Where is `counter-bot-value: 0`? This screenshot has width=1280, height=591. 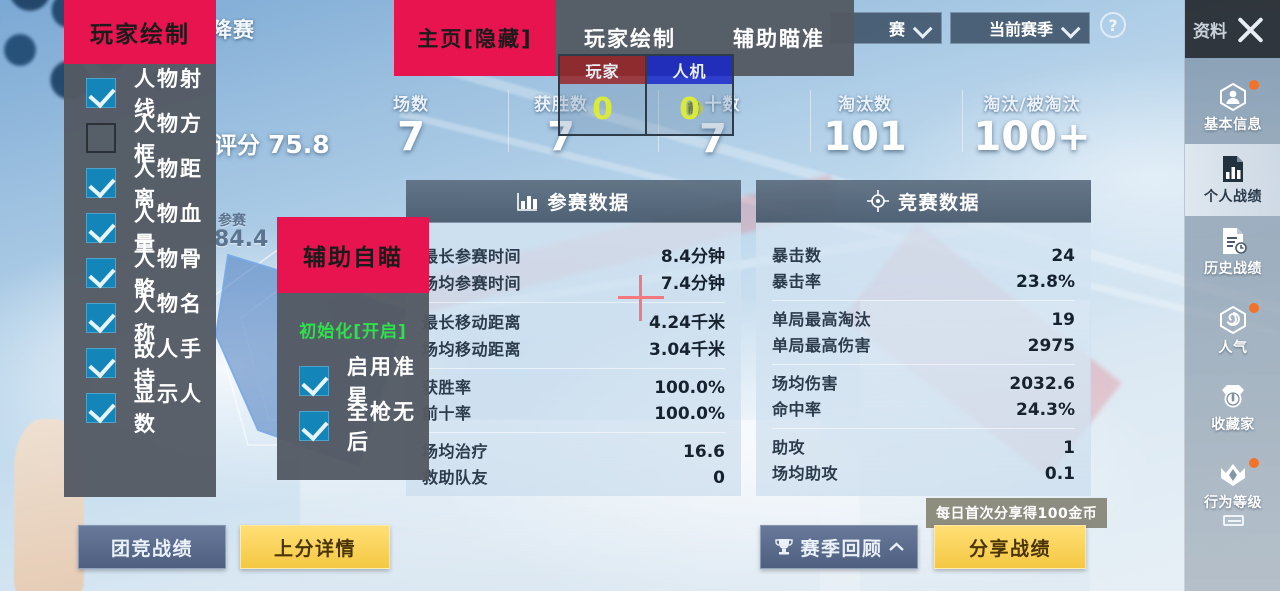
counter-bot-value: 0 is located at coordinates (689, 109).